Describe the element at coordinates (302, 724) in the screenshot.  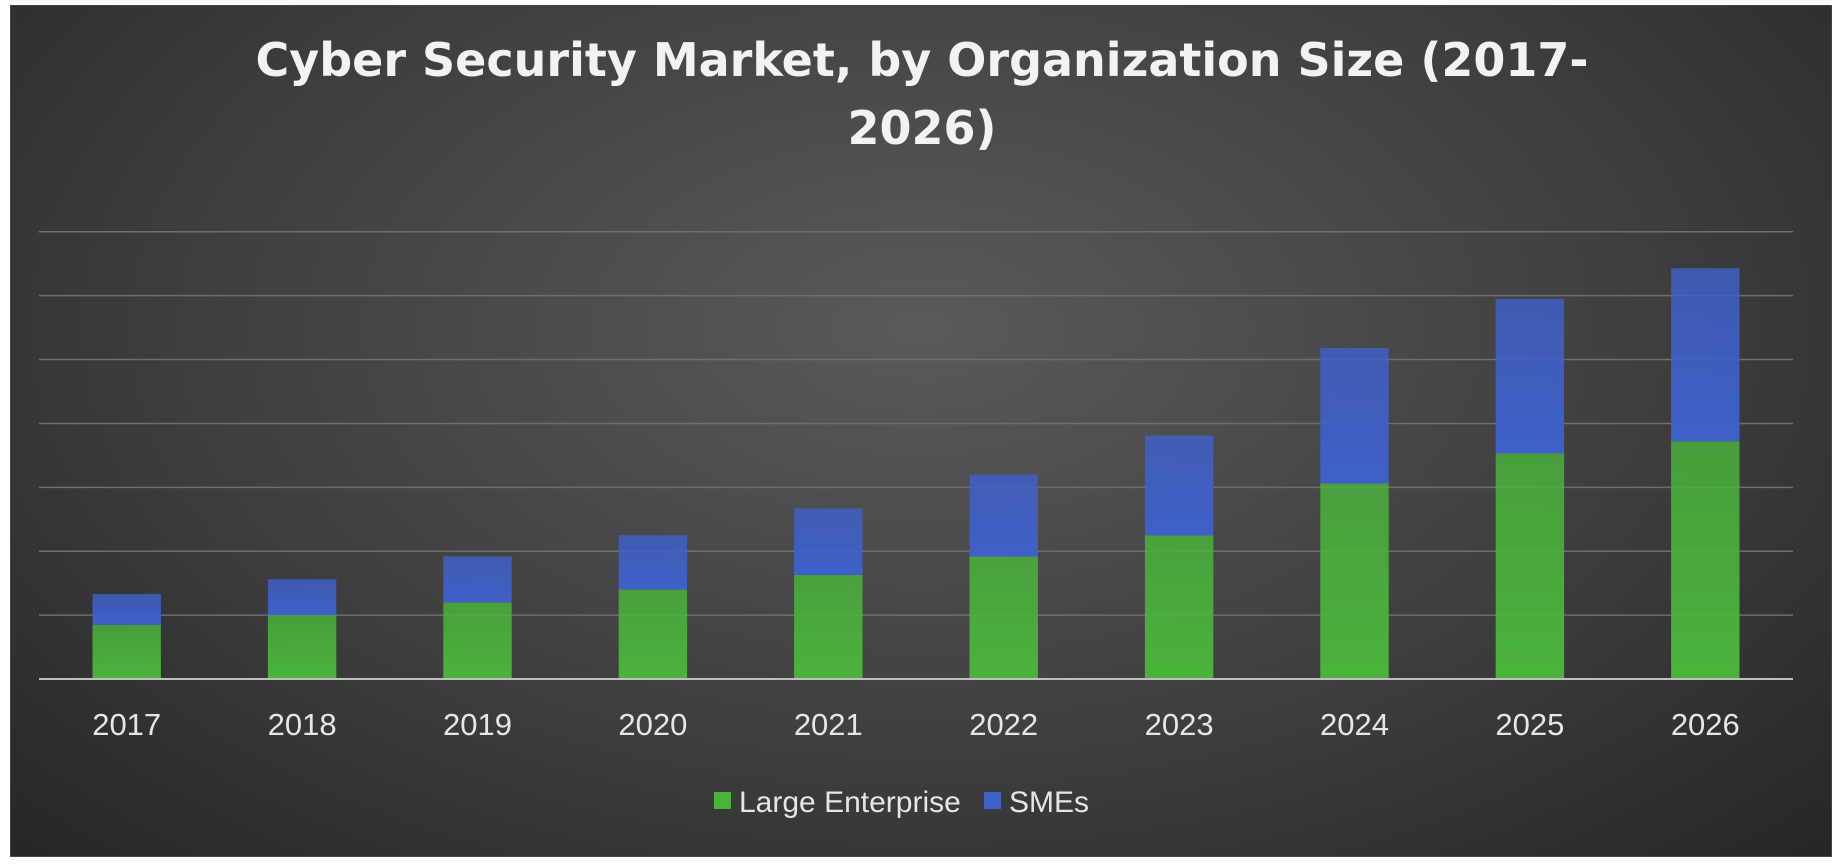
I see `x-tick-label-2018: 2018` at that location.